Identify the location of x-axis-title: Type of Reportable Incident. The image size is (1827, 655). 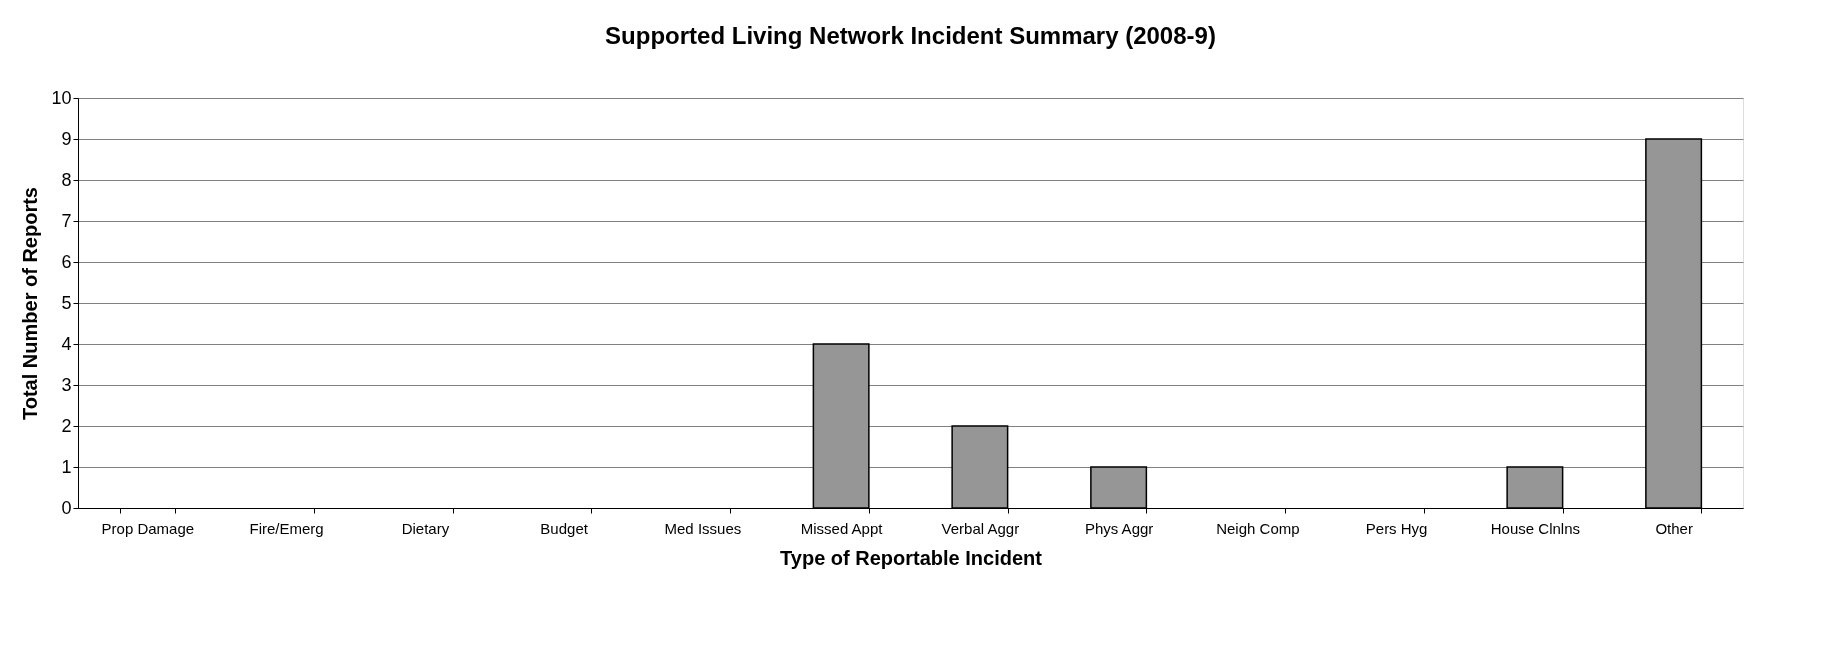
(911, 557).